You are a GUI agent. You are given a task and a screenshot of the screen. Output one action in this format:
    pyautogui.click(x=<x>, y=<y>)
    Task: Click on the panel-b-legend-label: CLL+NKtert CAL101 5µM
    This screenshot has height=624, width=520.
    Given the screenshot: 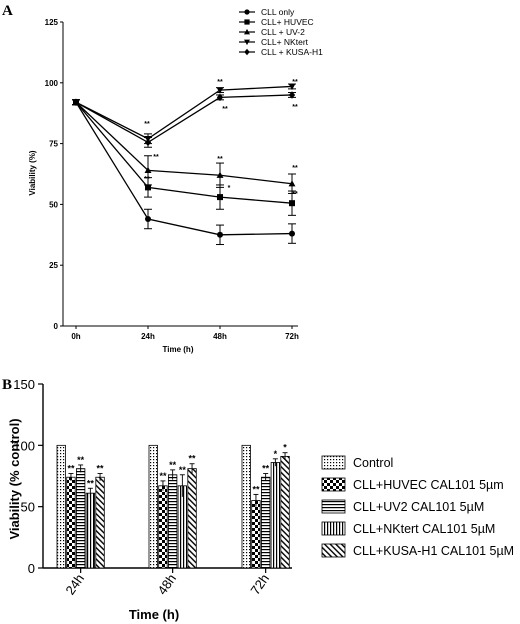 What is the action you would take?
    pyautogui.click(x=424, y=529)
    